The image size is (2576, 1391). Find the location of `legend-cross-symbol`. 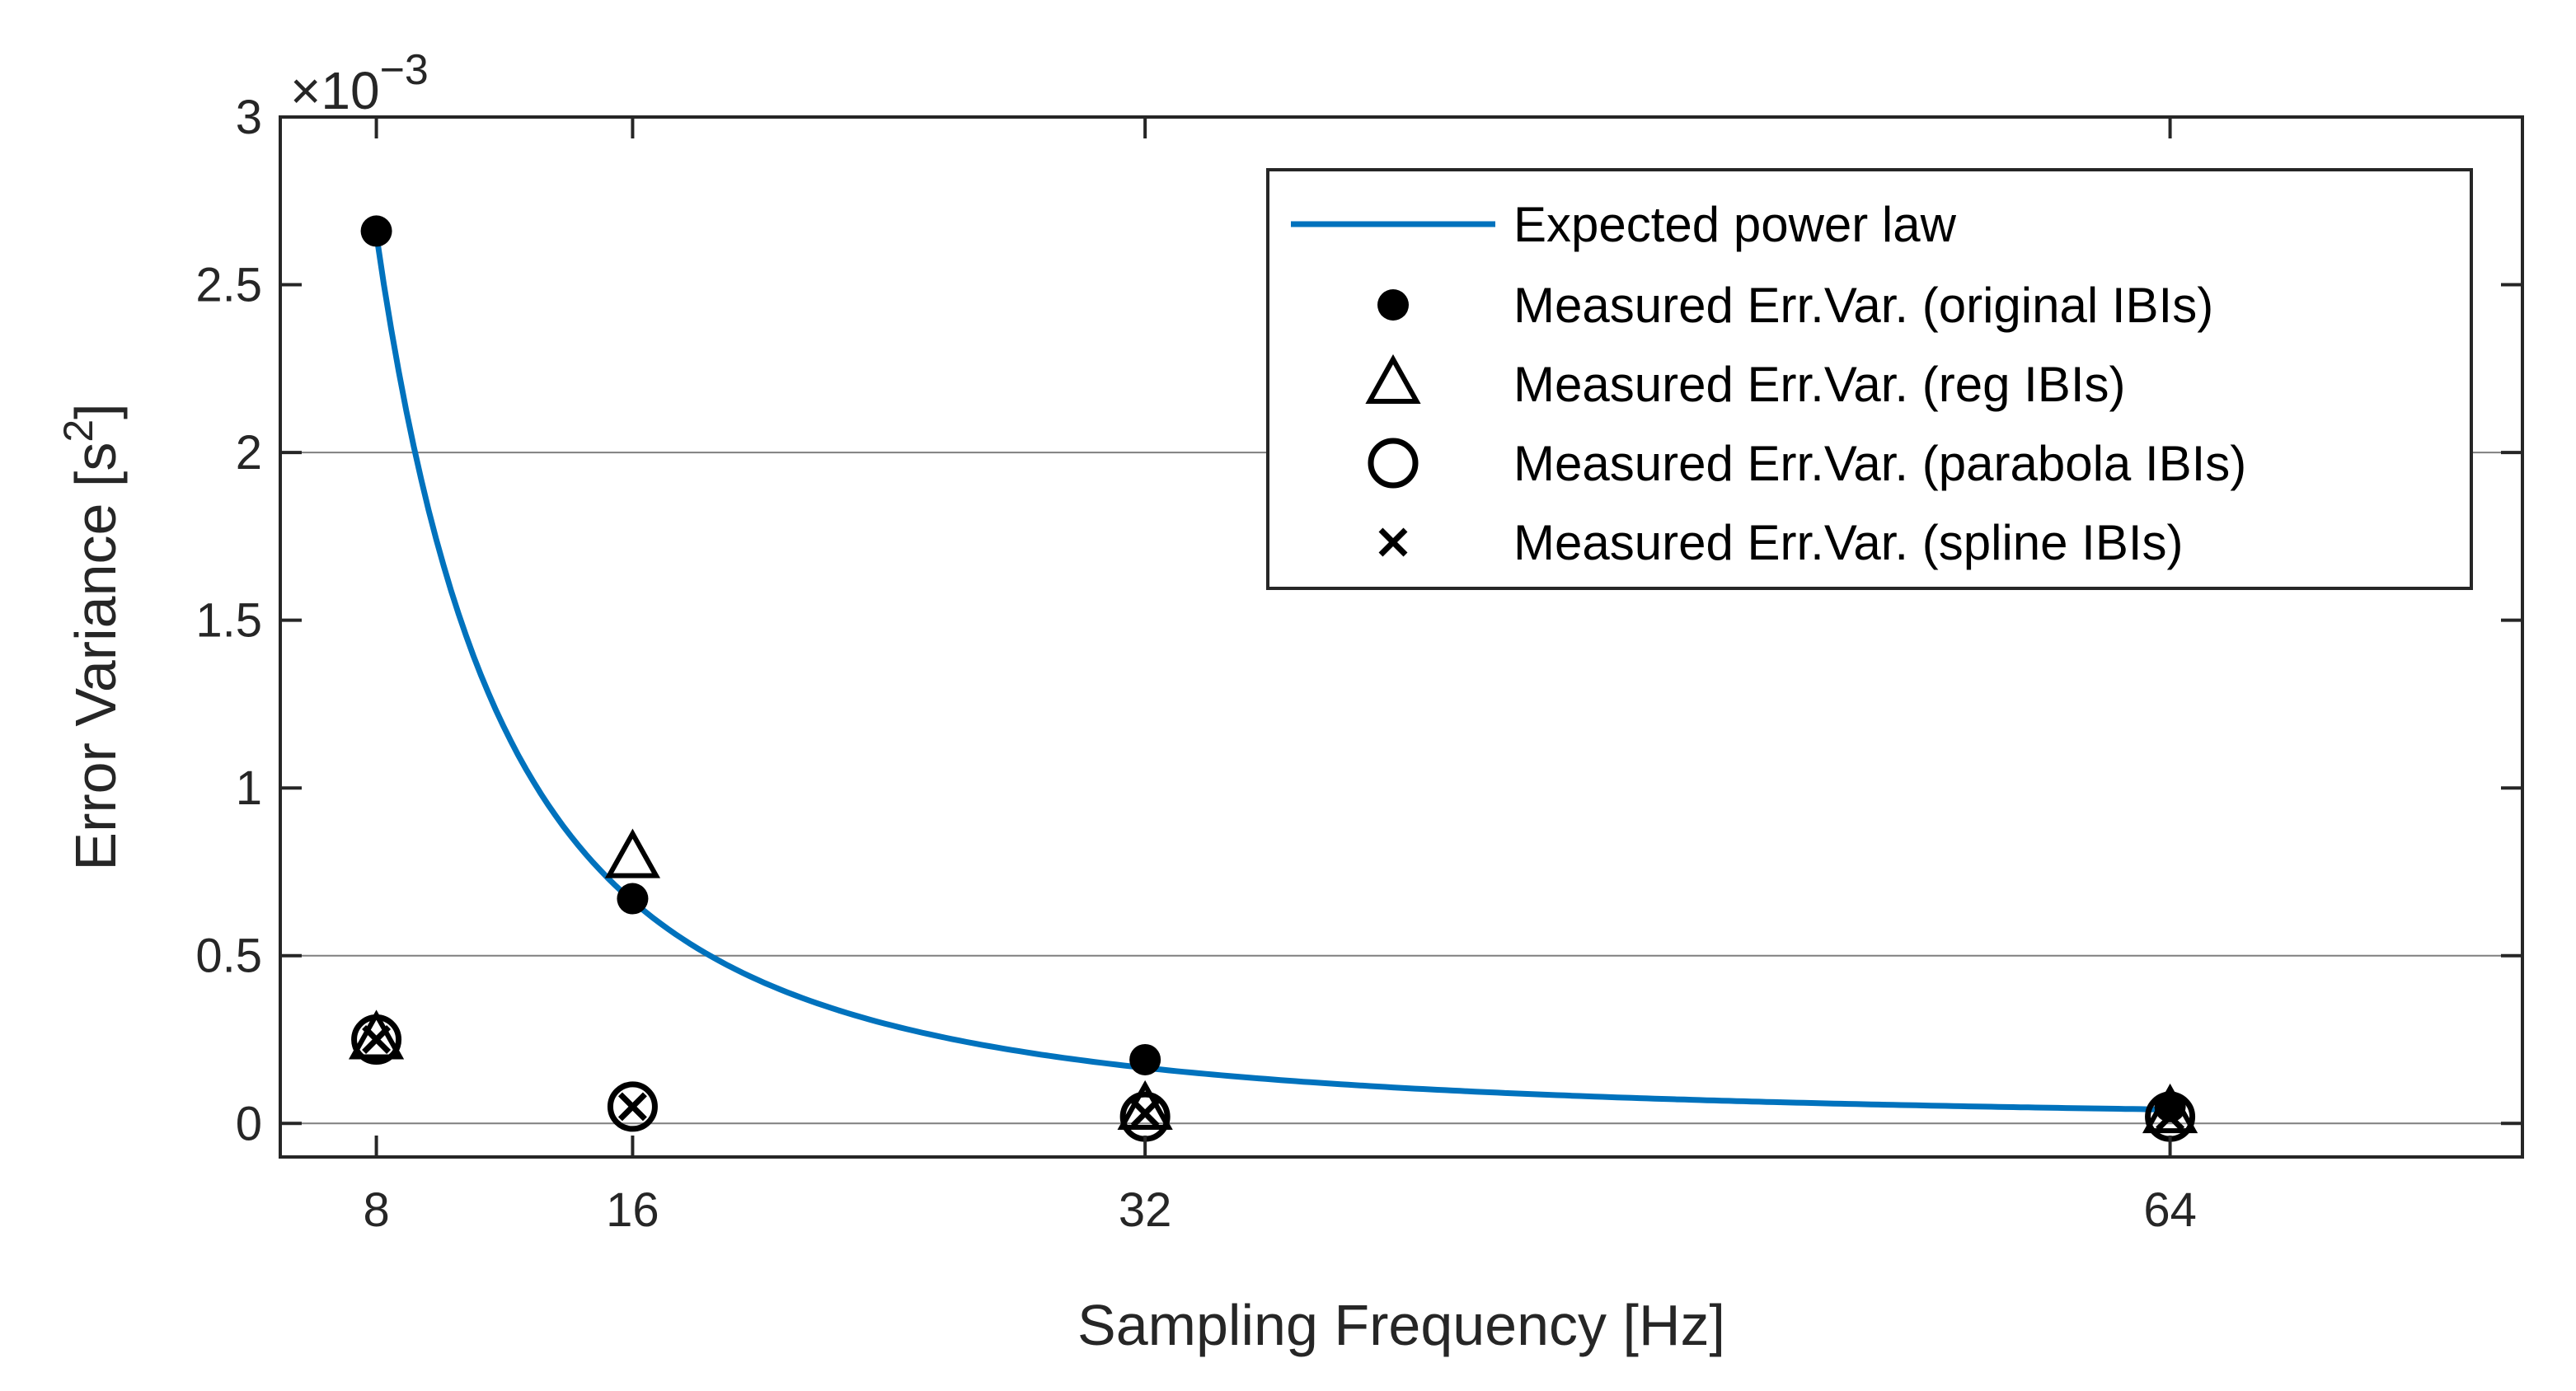

legend-cross-symbol is located at coordinates (1393, 542).